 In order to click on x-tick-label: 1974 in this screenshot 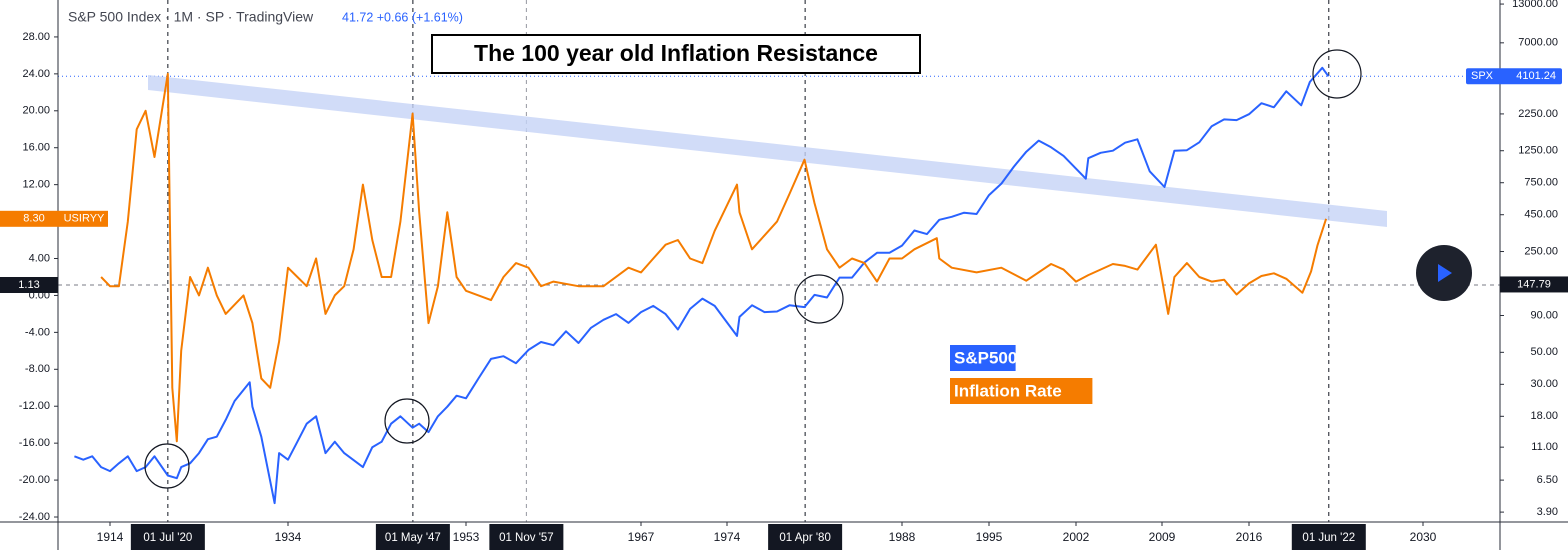, I will do `click(727, 537)`.